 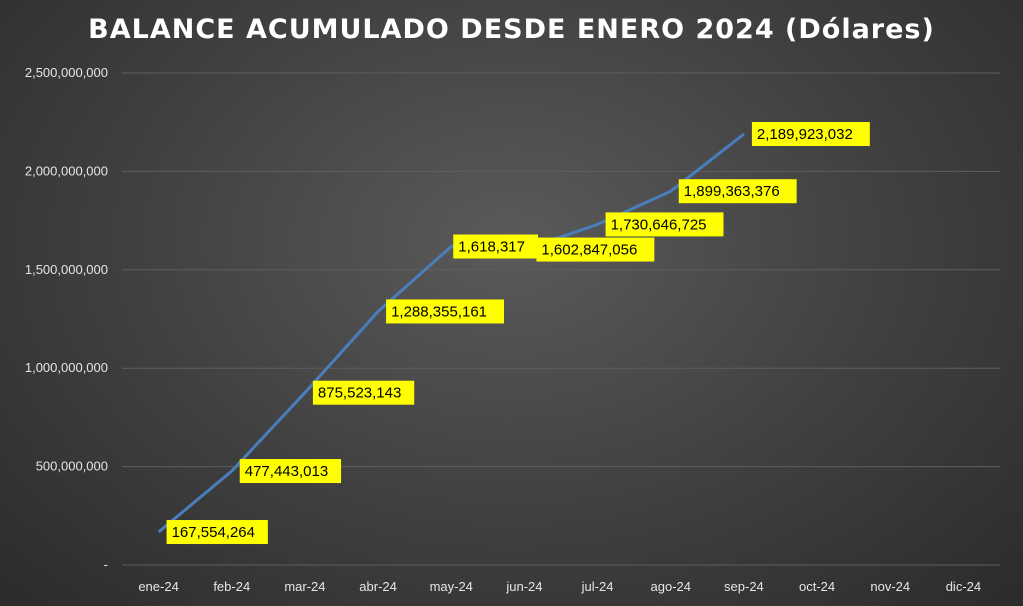 I want to click on data-label: 1,288,355,161, so click(x=439, y=311).